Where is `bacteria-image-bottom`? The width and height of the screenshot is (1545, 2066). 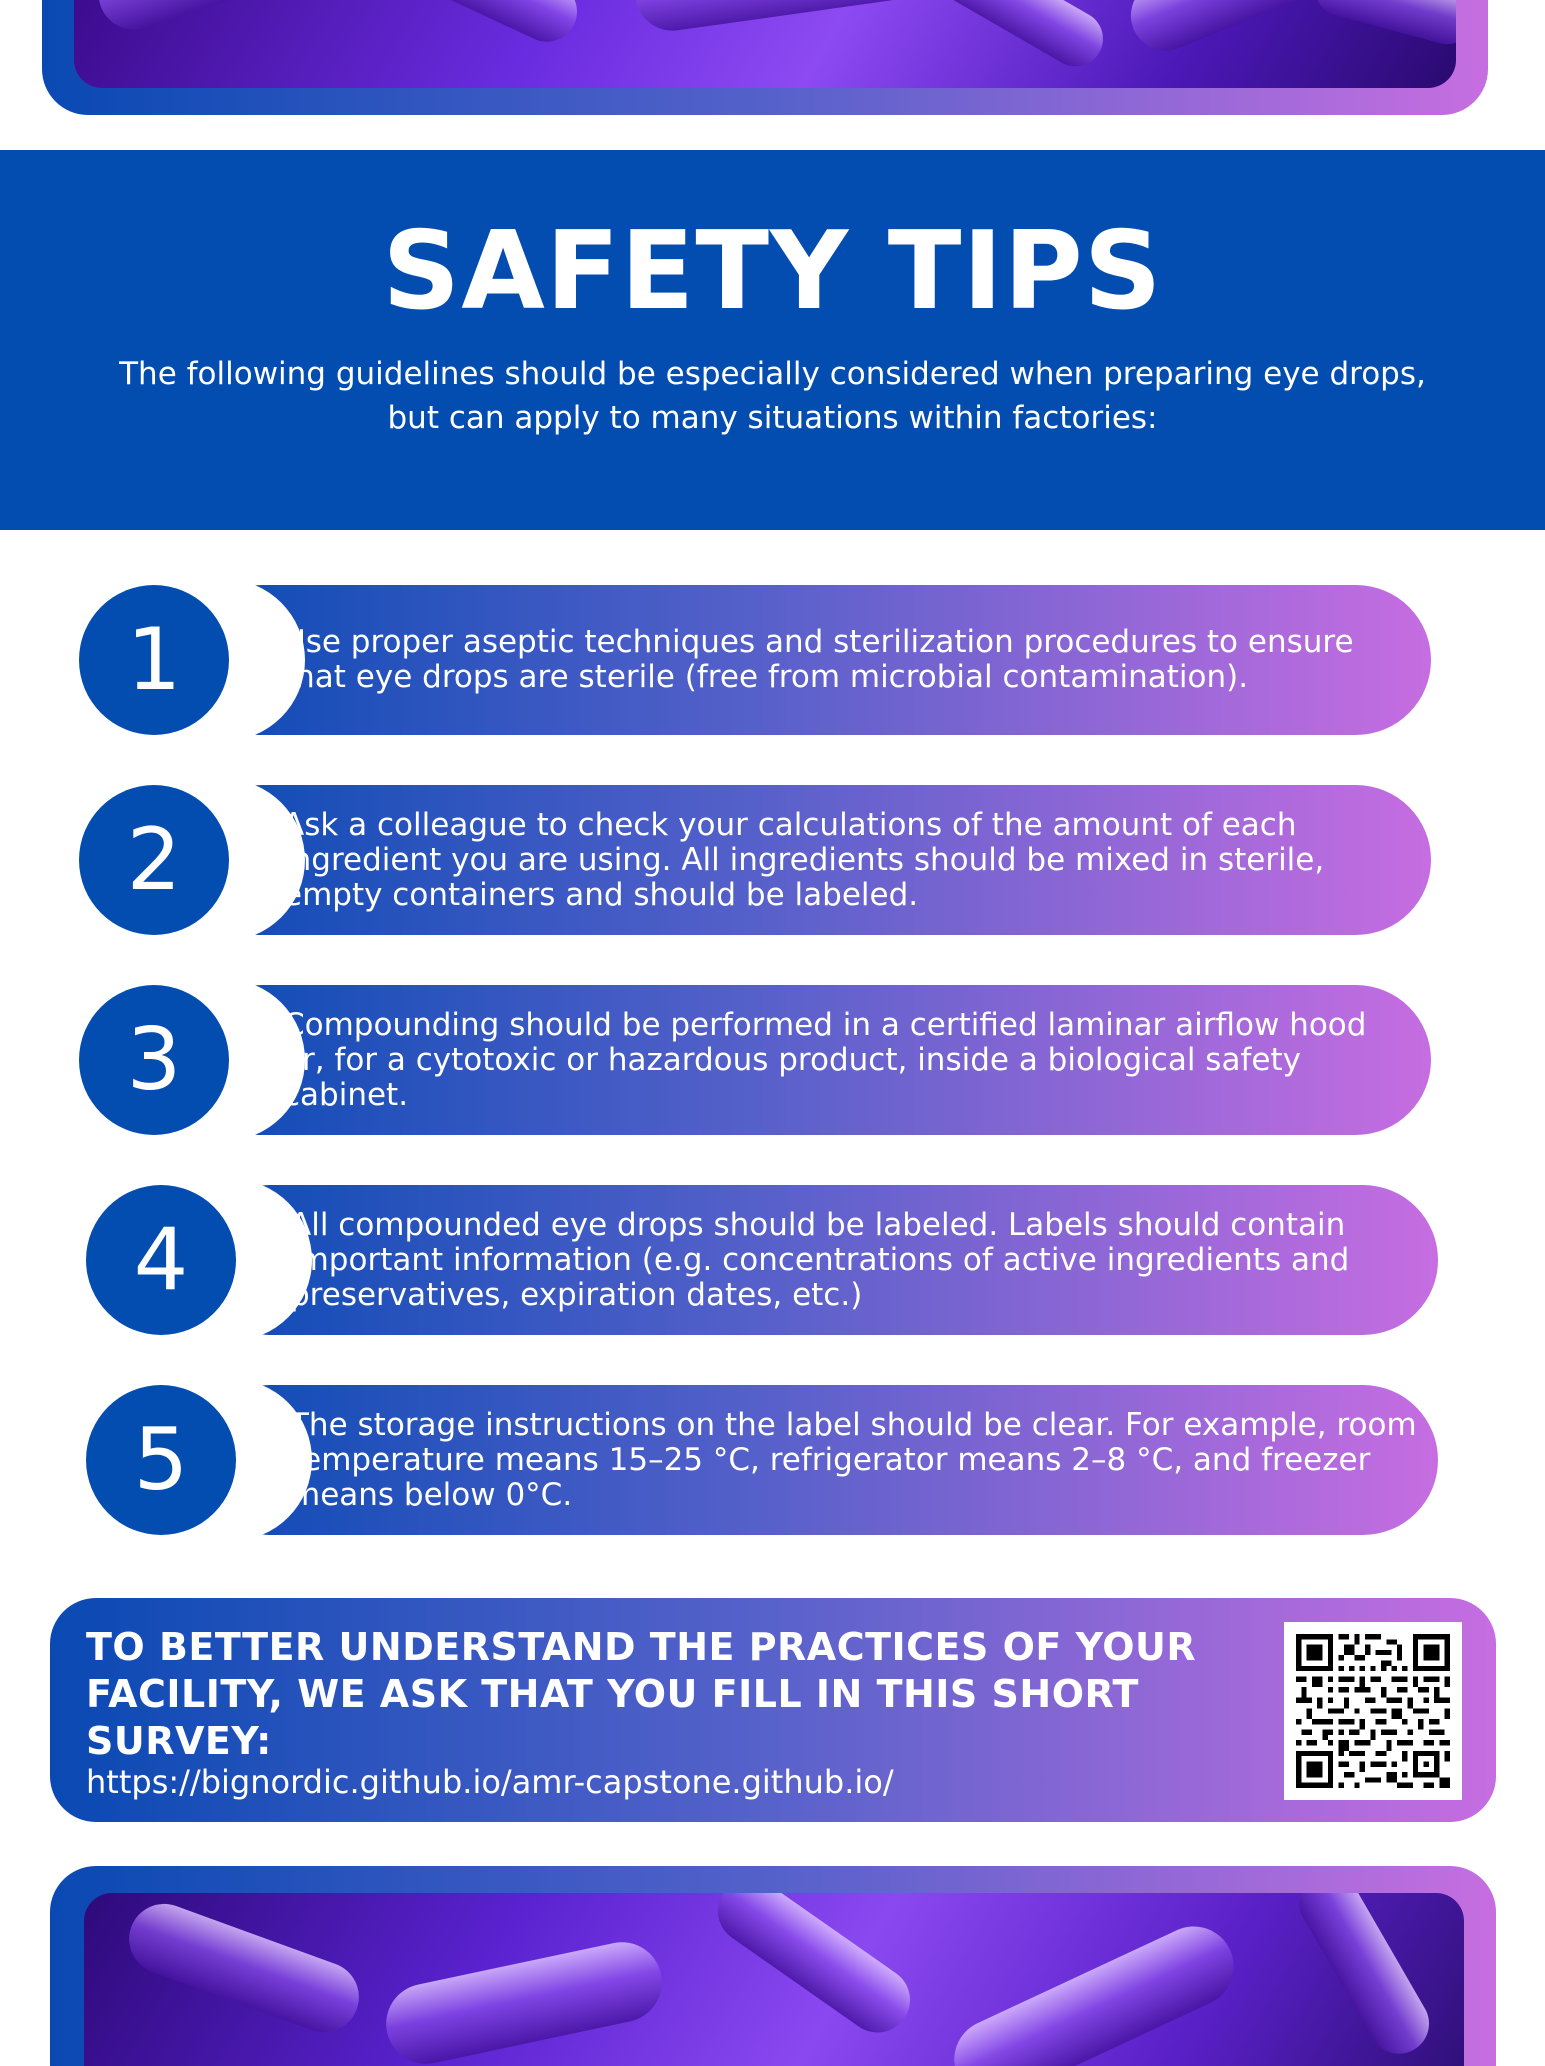
bacteria-image-bottom is located at coordinates (774, 1979).